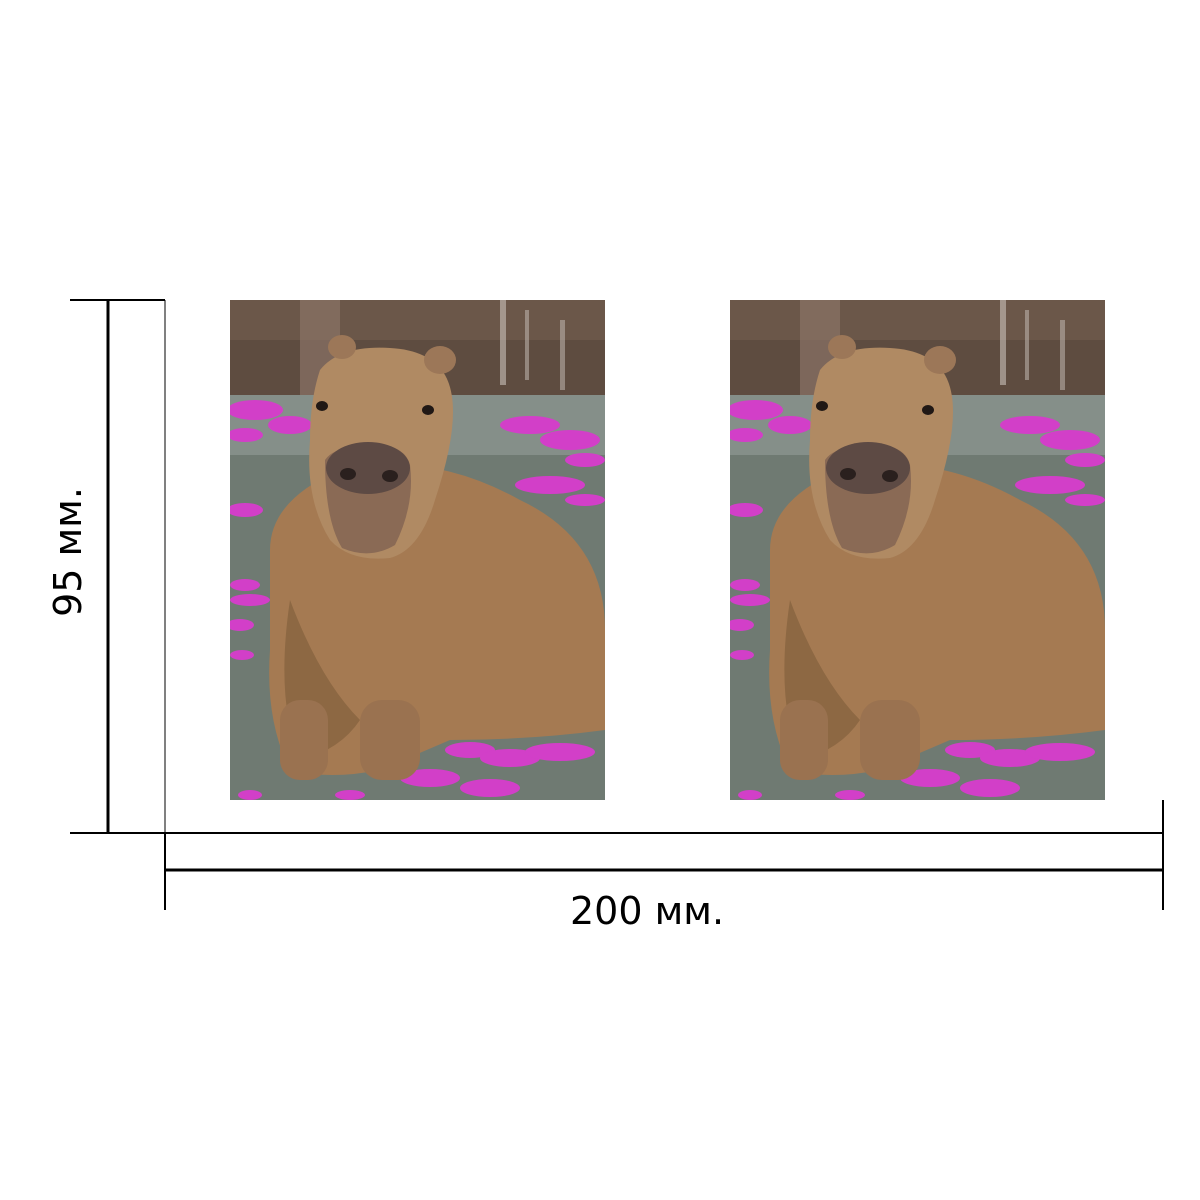 This screenshot has width=1200, height=1200. I want to click on width-dimension-label: 200 мм., so click(647, 911).